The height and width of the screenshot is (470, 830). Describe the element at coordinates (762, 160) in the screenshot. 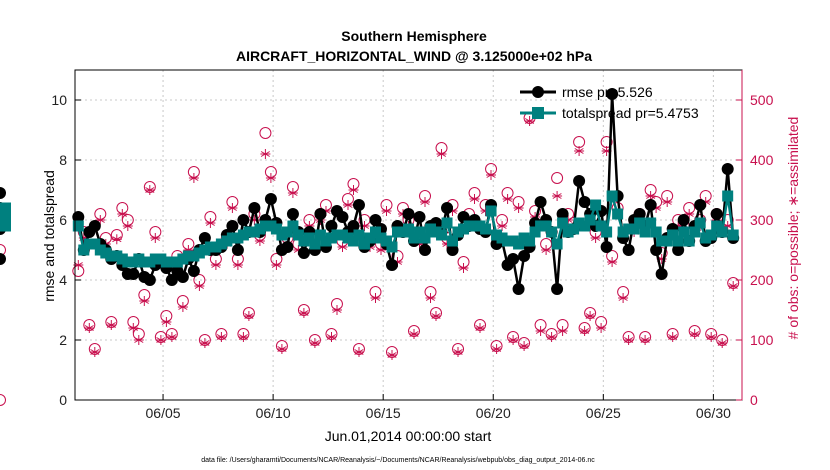

I see `y2-tick-label: 400` at that location.